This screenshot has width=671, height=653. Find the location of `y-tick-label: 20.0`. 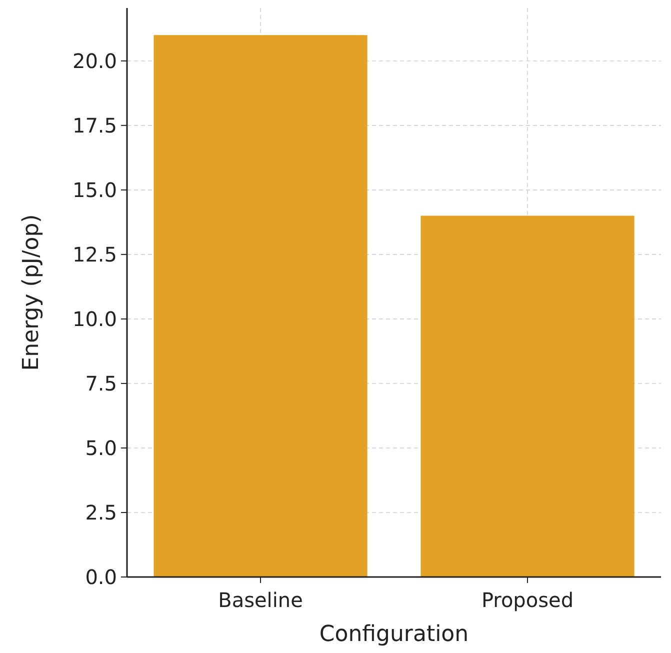

y-tick-label: 20.0 is located at coordinates (94, 60).